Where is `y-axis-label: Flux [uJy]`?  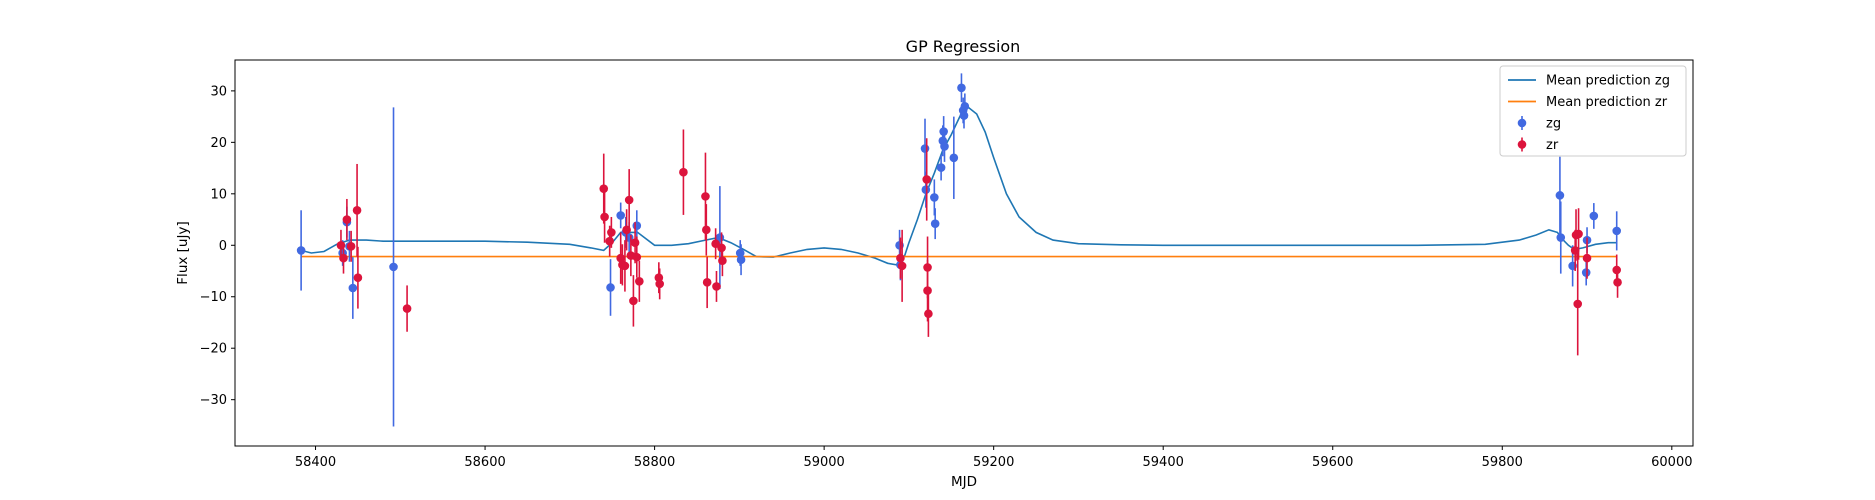
y-axis-label: Flux [uJy] is located at coordinates (183, 252).